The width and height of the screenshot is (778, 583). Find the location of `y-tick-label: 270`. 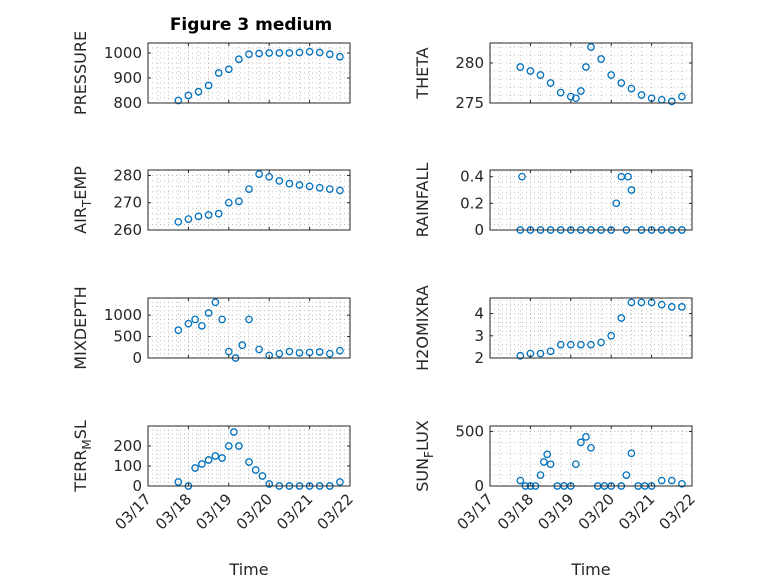

y-tick-label: 270 is located at coordinates (127, 203).